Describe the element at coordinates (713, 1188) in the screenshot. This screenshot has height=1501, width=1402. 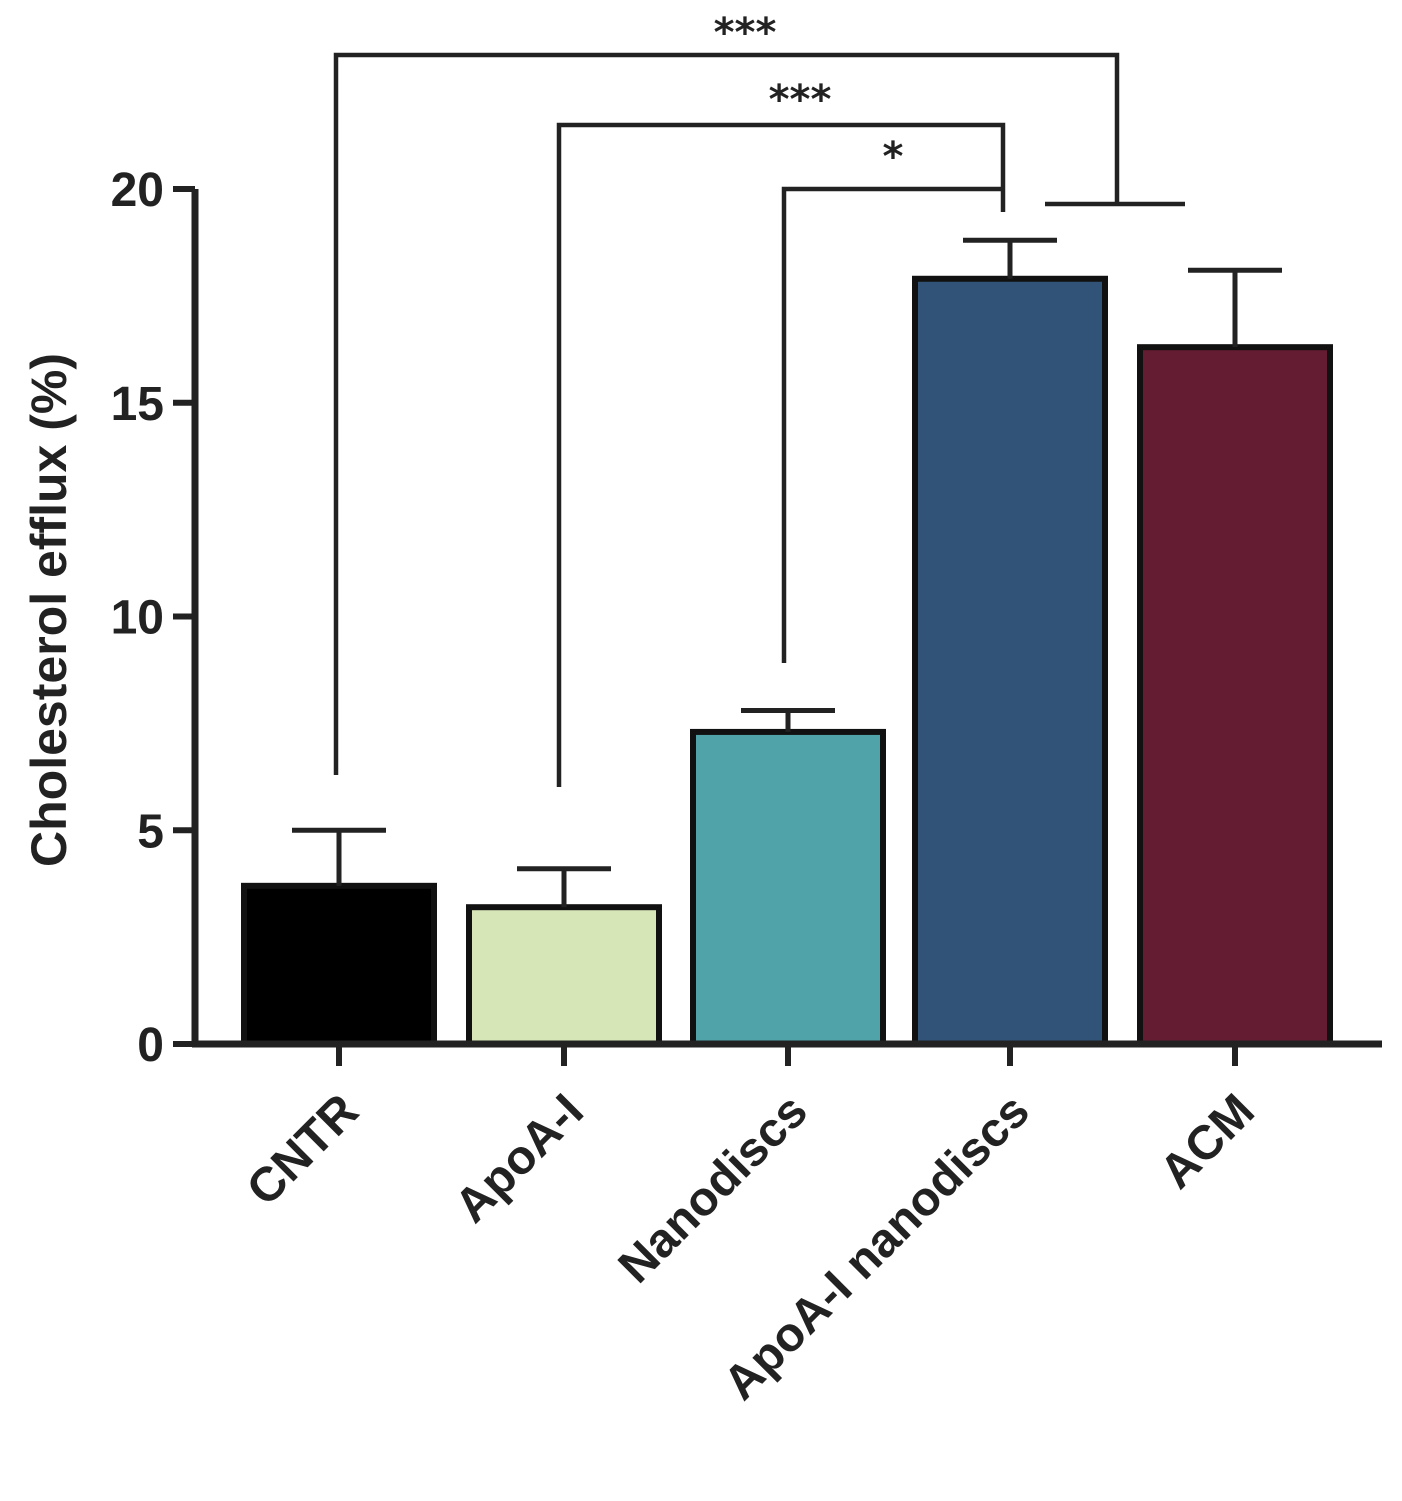
I see `x-tick-label-nanodiscs: Nanodiscs` at that location.